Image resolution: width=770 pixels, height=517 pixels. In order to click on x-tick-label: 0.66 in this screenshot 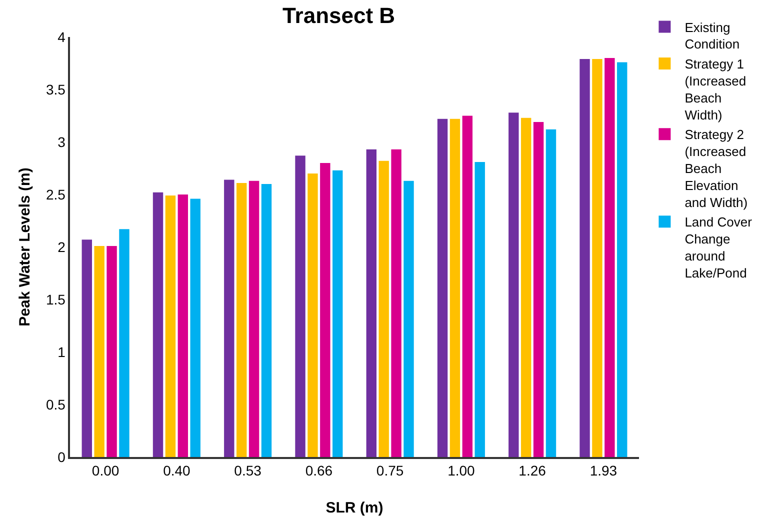, I will do `click(319, 470)`.